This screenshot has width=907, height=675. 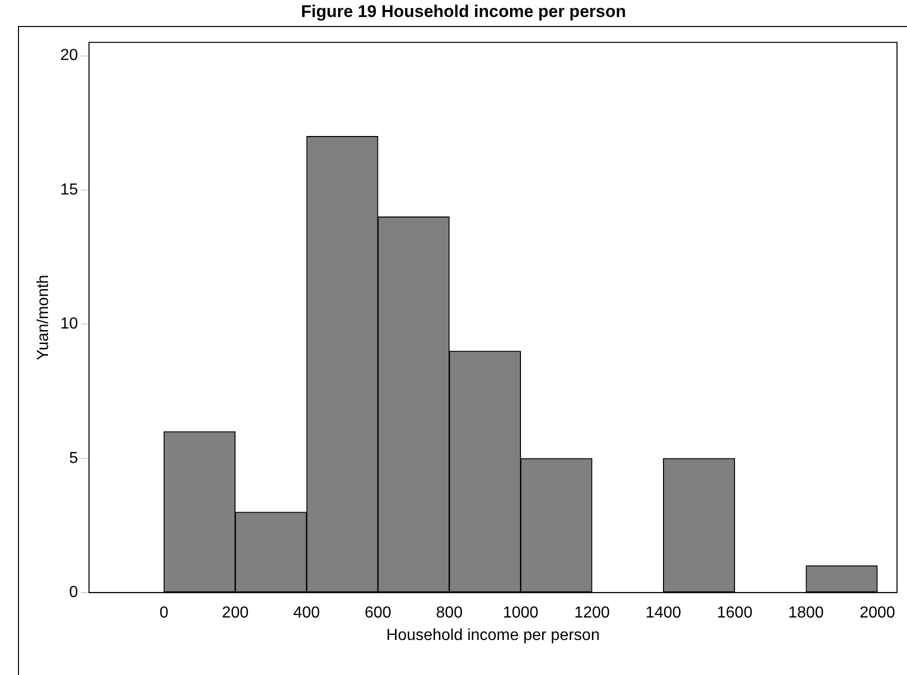 I want to click on x-tick-label: 0, so click(x=163, y=613).